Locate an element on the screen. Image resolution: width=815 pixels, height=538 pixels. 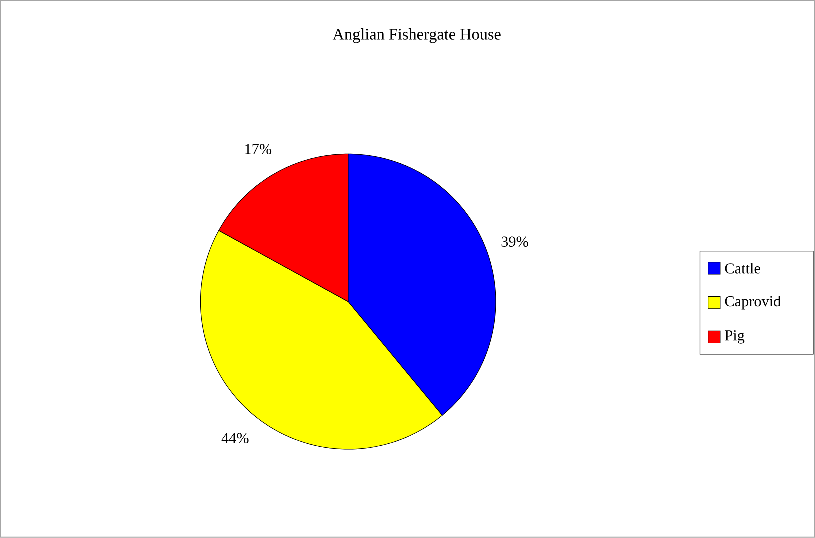
legend-label: Cattle is located at coordinates (742, 268).